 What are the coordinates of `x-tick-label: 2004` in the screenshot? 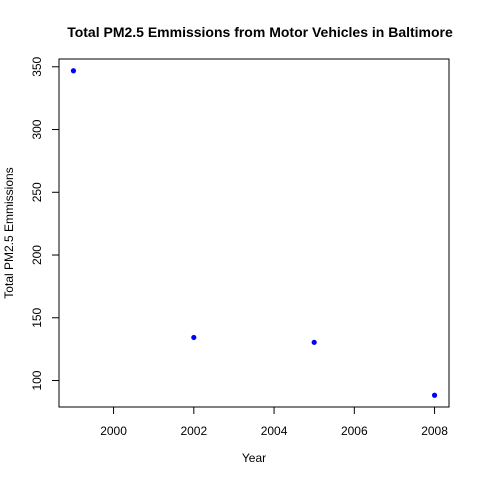 It's located at (274, 431).